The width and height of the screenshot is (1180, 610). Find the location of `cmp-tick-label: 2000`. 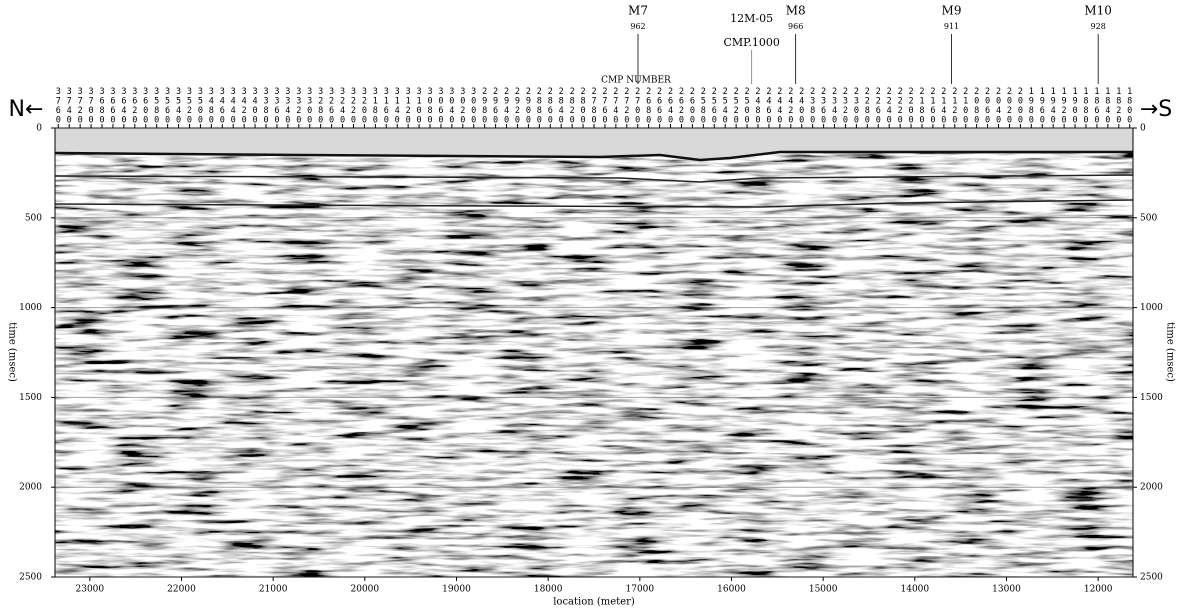

cmp-tick-label: 2000 is located at coordinates (1020, 106).